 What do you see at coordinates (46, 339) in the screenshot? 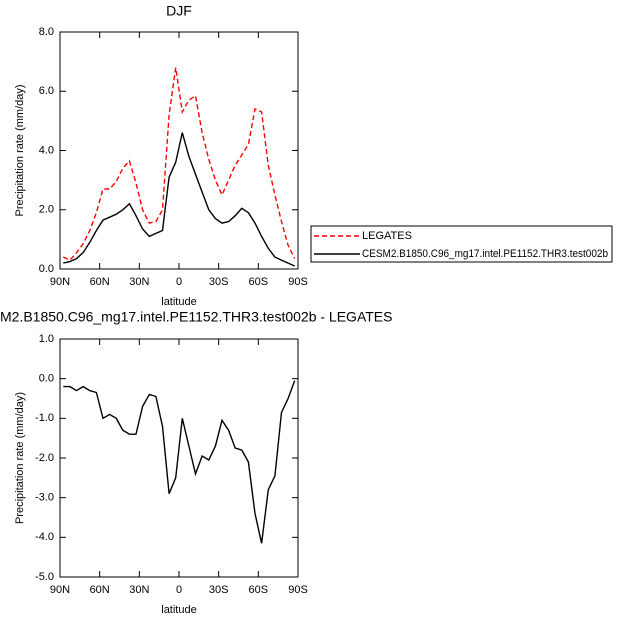
I see `y-tick-label: 1.0` at bounding box center [46, 339].